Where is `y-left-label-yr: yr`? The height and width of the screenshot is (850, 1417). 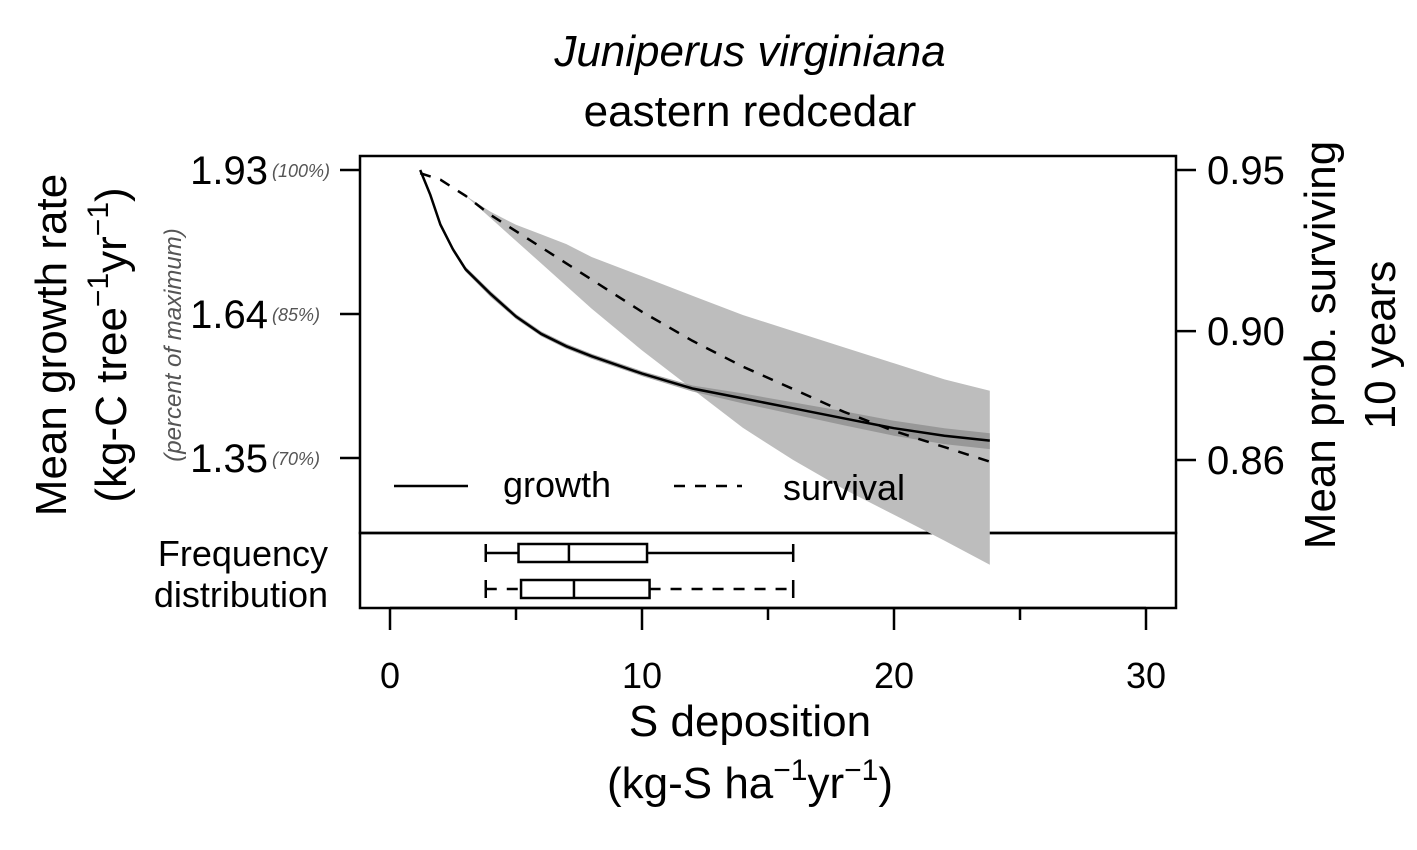 y-left-label-yr: yr is located at coordinates (111, 254).